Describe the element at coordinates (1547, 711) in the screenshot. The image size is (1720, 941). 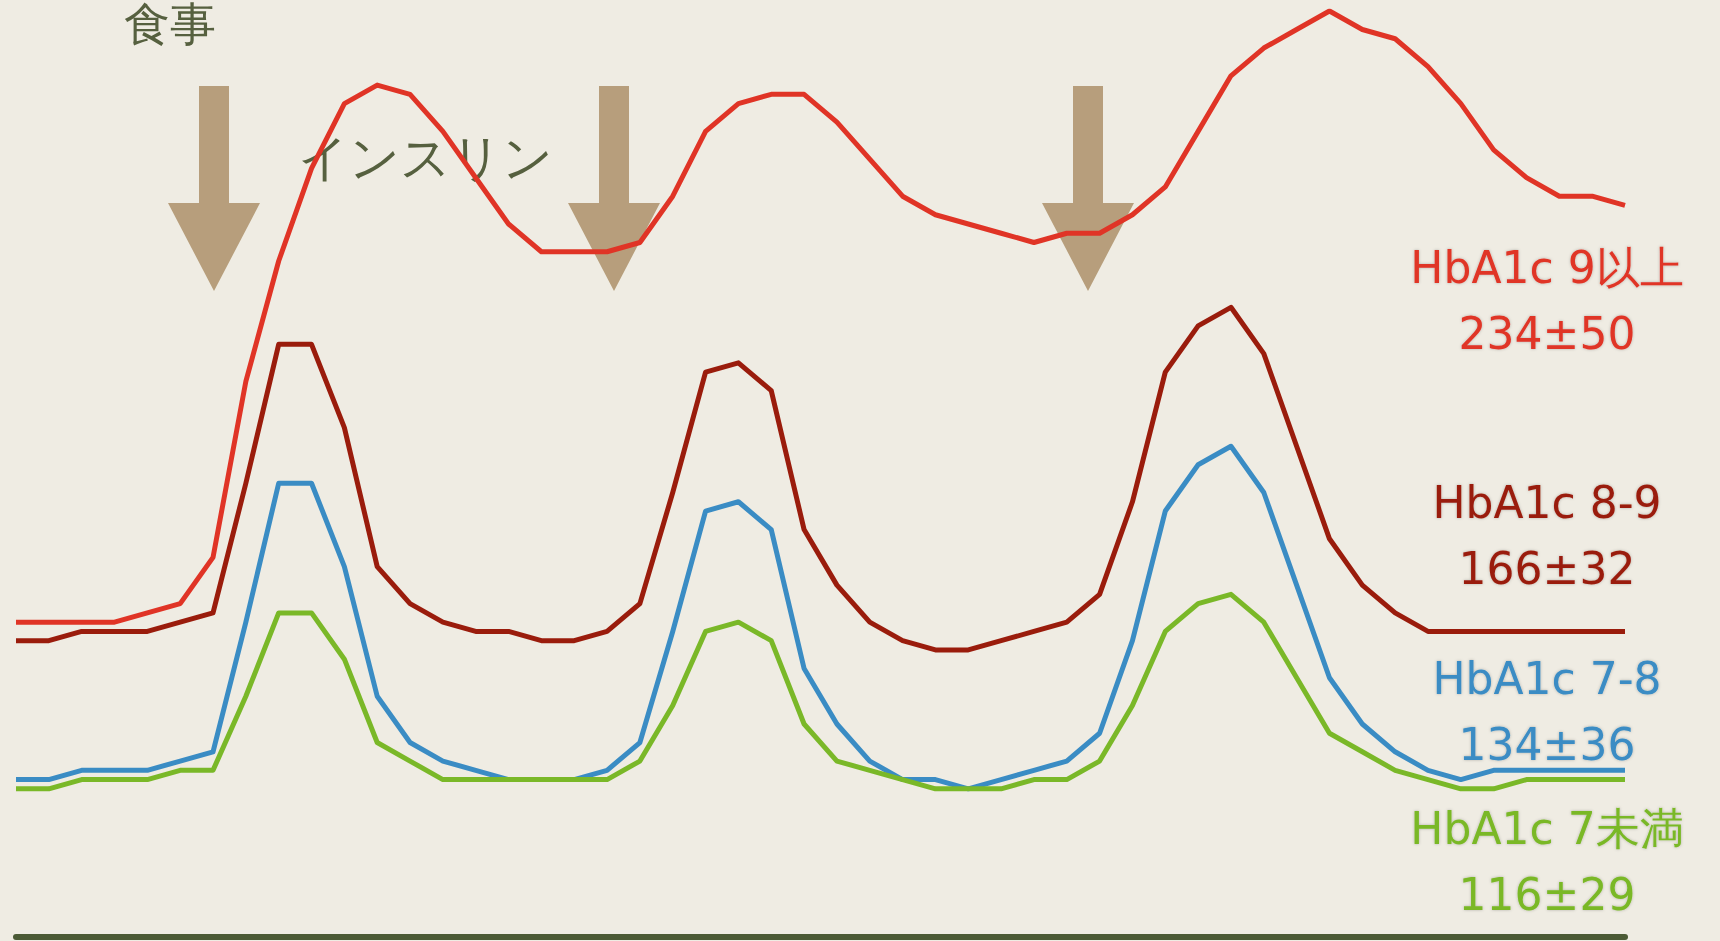
I see `series-label: HbA1c 7-8 134±36` at that location.